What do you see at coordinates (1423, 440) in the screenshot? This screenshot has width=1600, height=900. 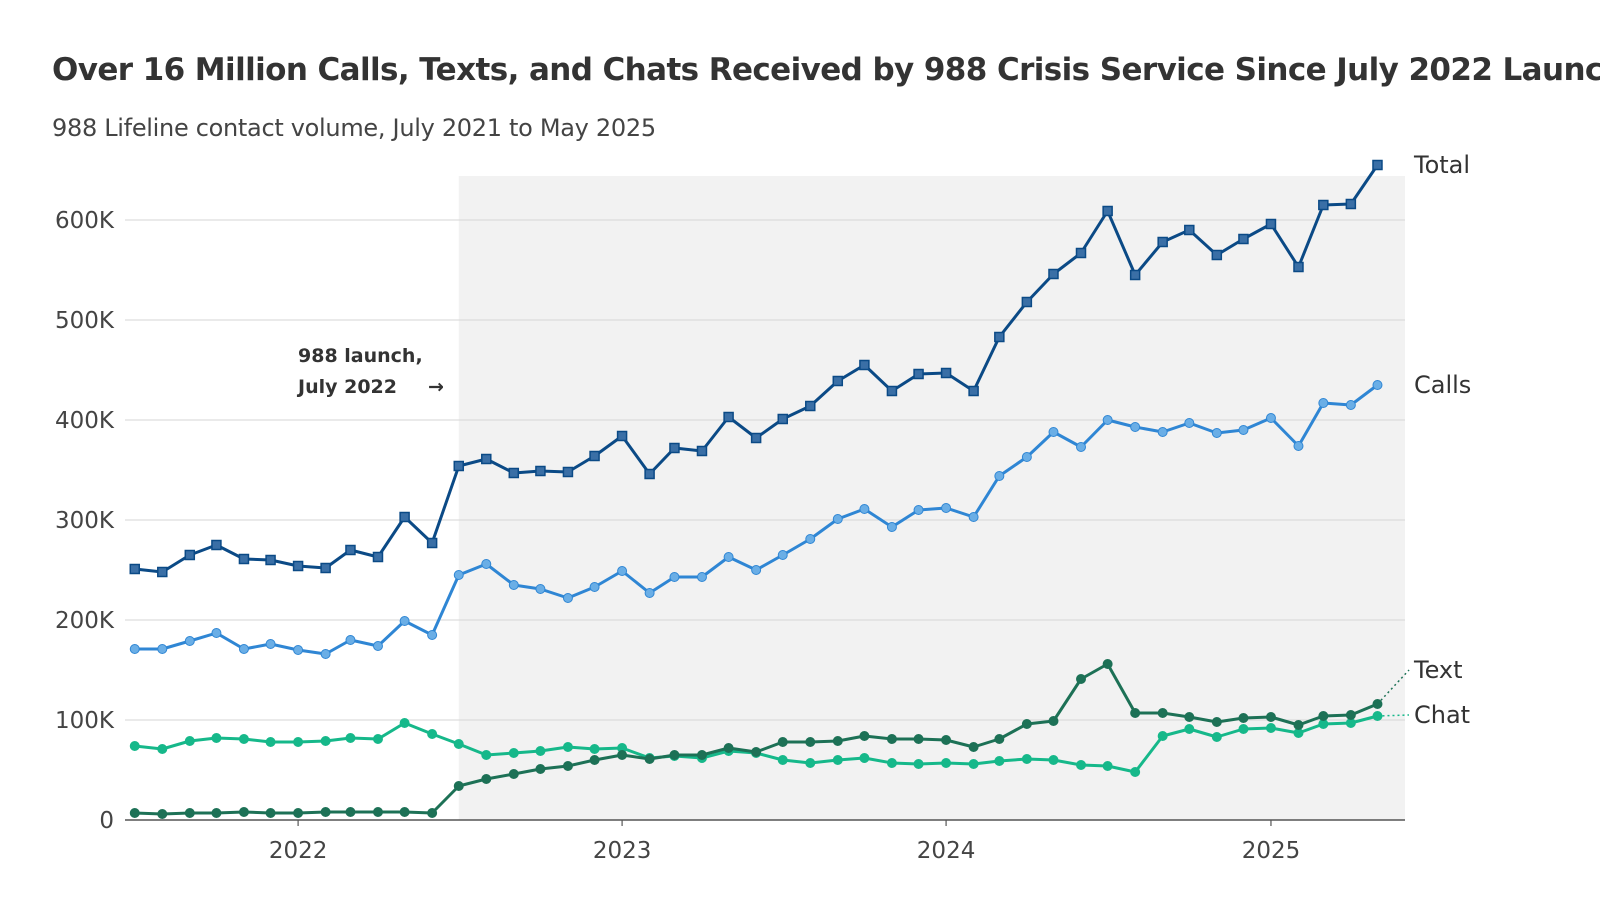 I see `series-labels: Total Calls Text Chat` at bounding box center [1423, 440].